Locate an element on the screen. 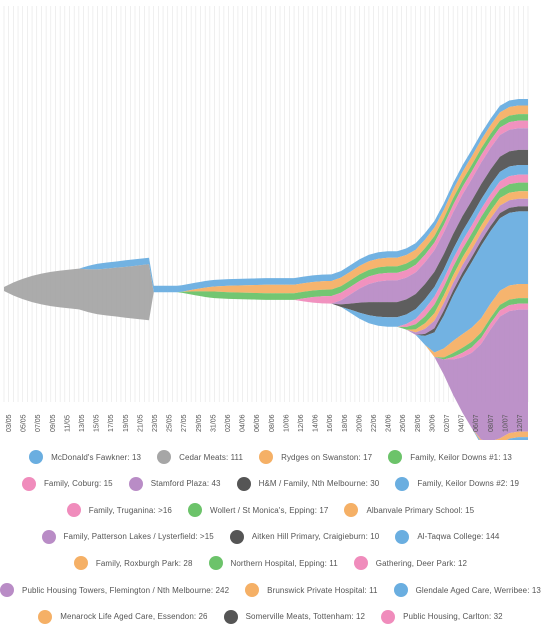 This screenshot has width=541, height=630. legend-item: Stamford Plaza: 43 is located at coordinates (174, 483).